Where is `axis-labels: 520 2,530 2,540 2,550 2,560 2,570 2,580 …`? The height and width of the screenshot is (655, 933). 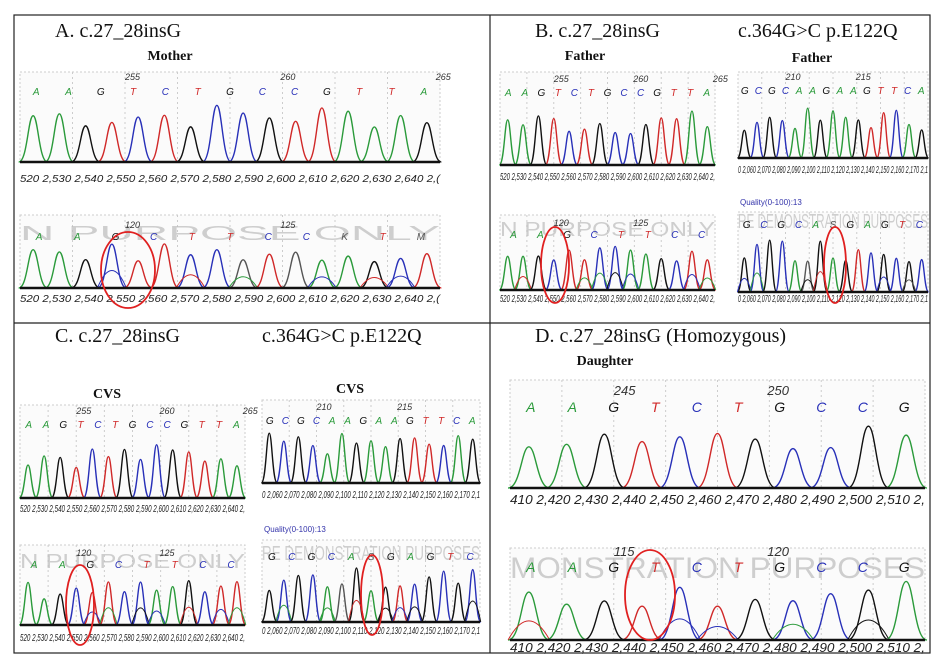
axis-labels: 520 2,530 2,540 2,550 2,560 2,570 2,580 … is located at coordinates (607, 177).